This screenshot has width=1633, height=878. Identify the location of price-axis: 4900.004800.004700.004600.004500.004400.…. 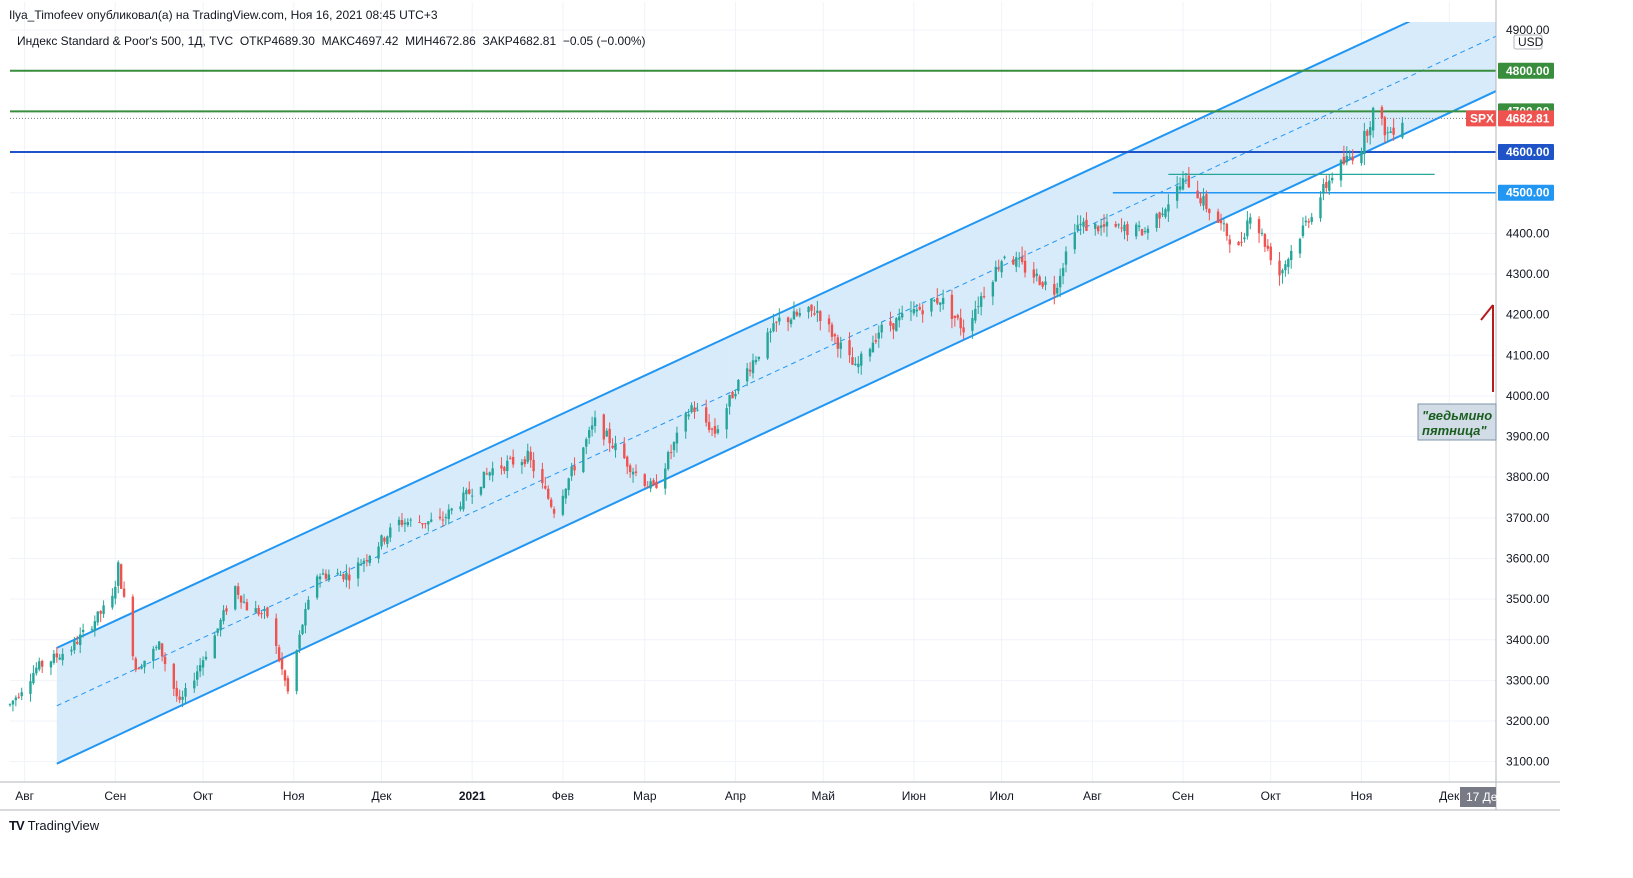
(1510, 405).